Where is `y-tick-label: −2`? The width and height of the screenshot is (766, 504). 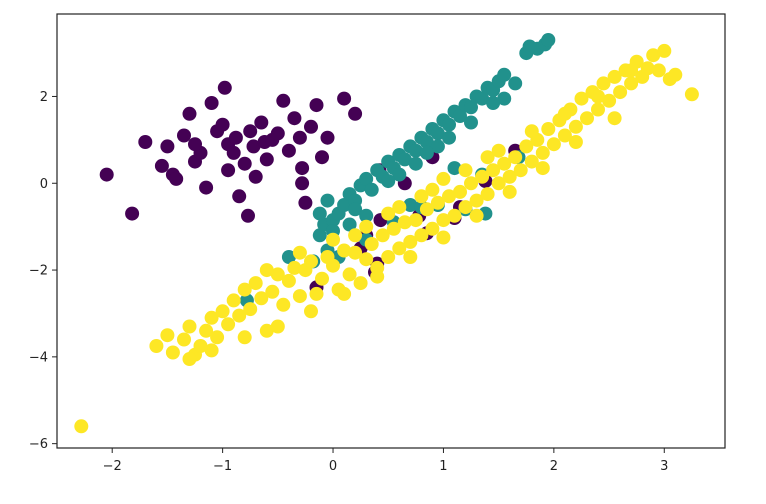
y-tick-label: −2 is located at coordinates (38, 271).